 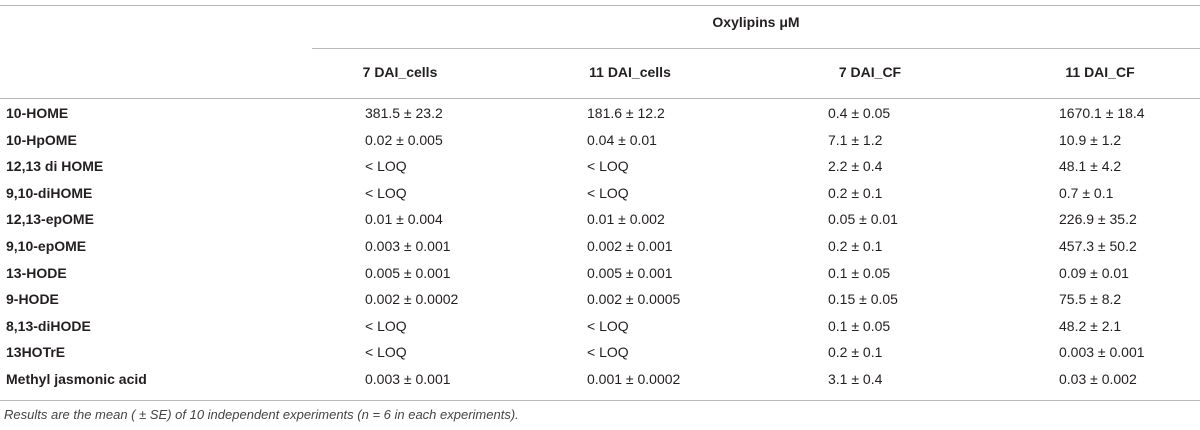 What do you see at coordinates (1090, 325) in the screenshot?
I see `table-cell: 48.2 ± 2.1` at bounding box center [1090, 325].